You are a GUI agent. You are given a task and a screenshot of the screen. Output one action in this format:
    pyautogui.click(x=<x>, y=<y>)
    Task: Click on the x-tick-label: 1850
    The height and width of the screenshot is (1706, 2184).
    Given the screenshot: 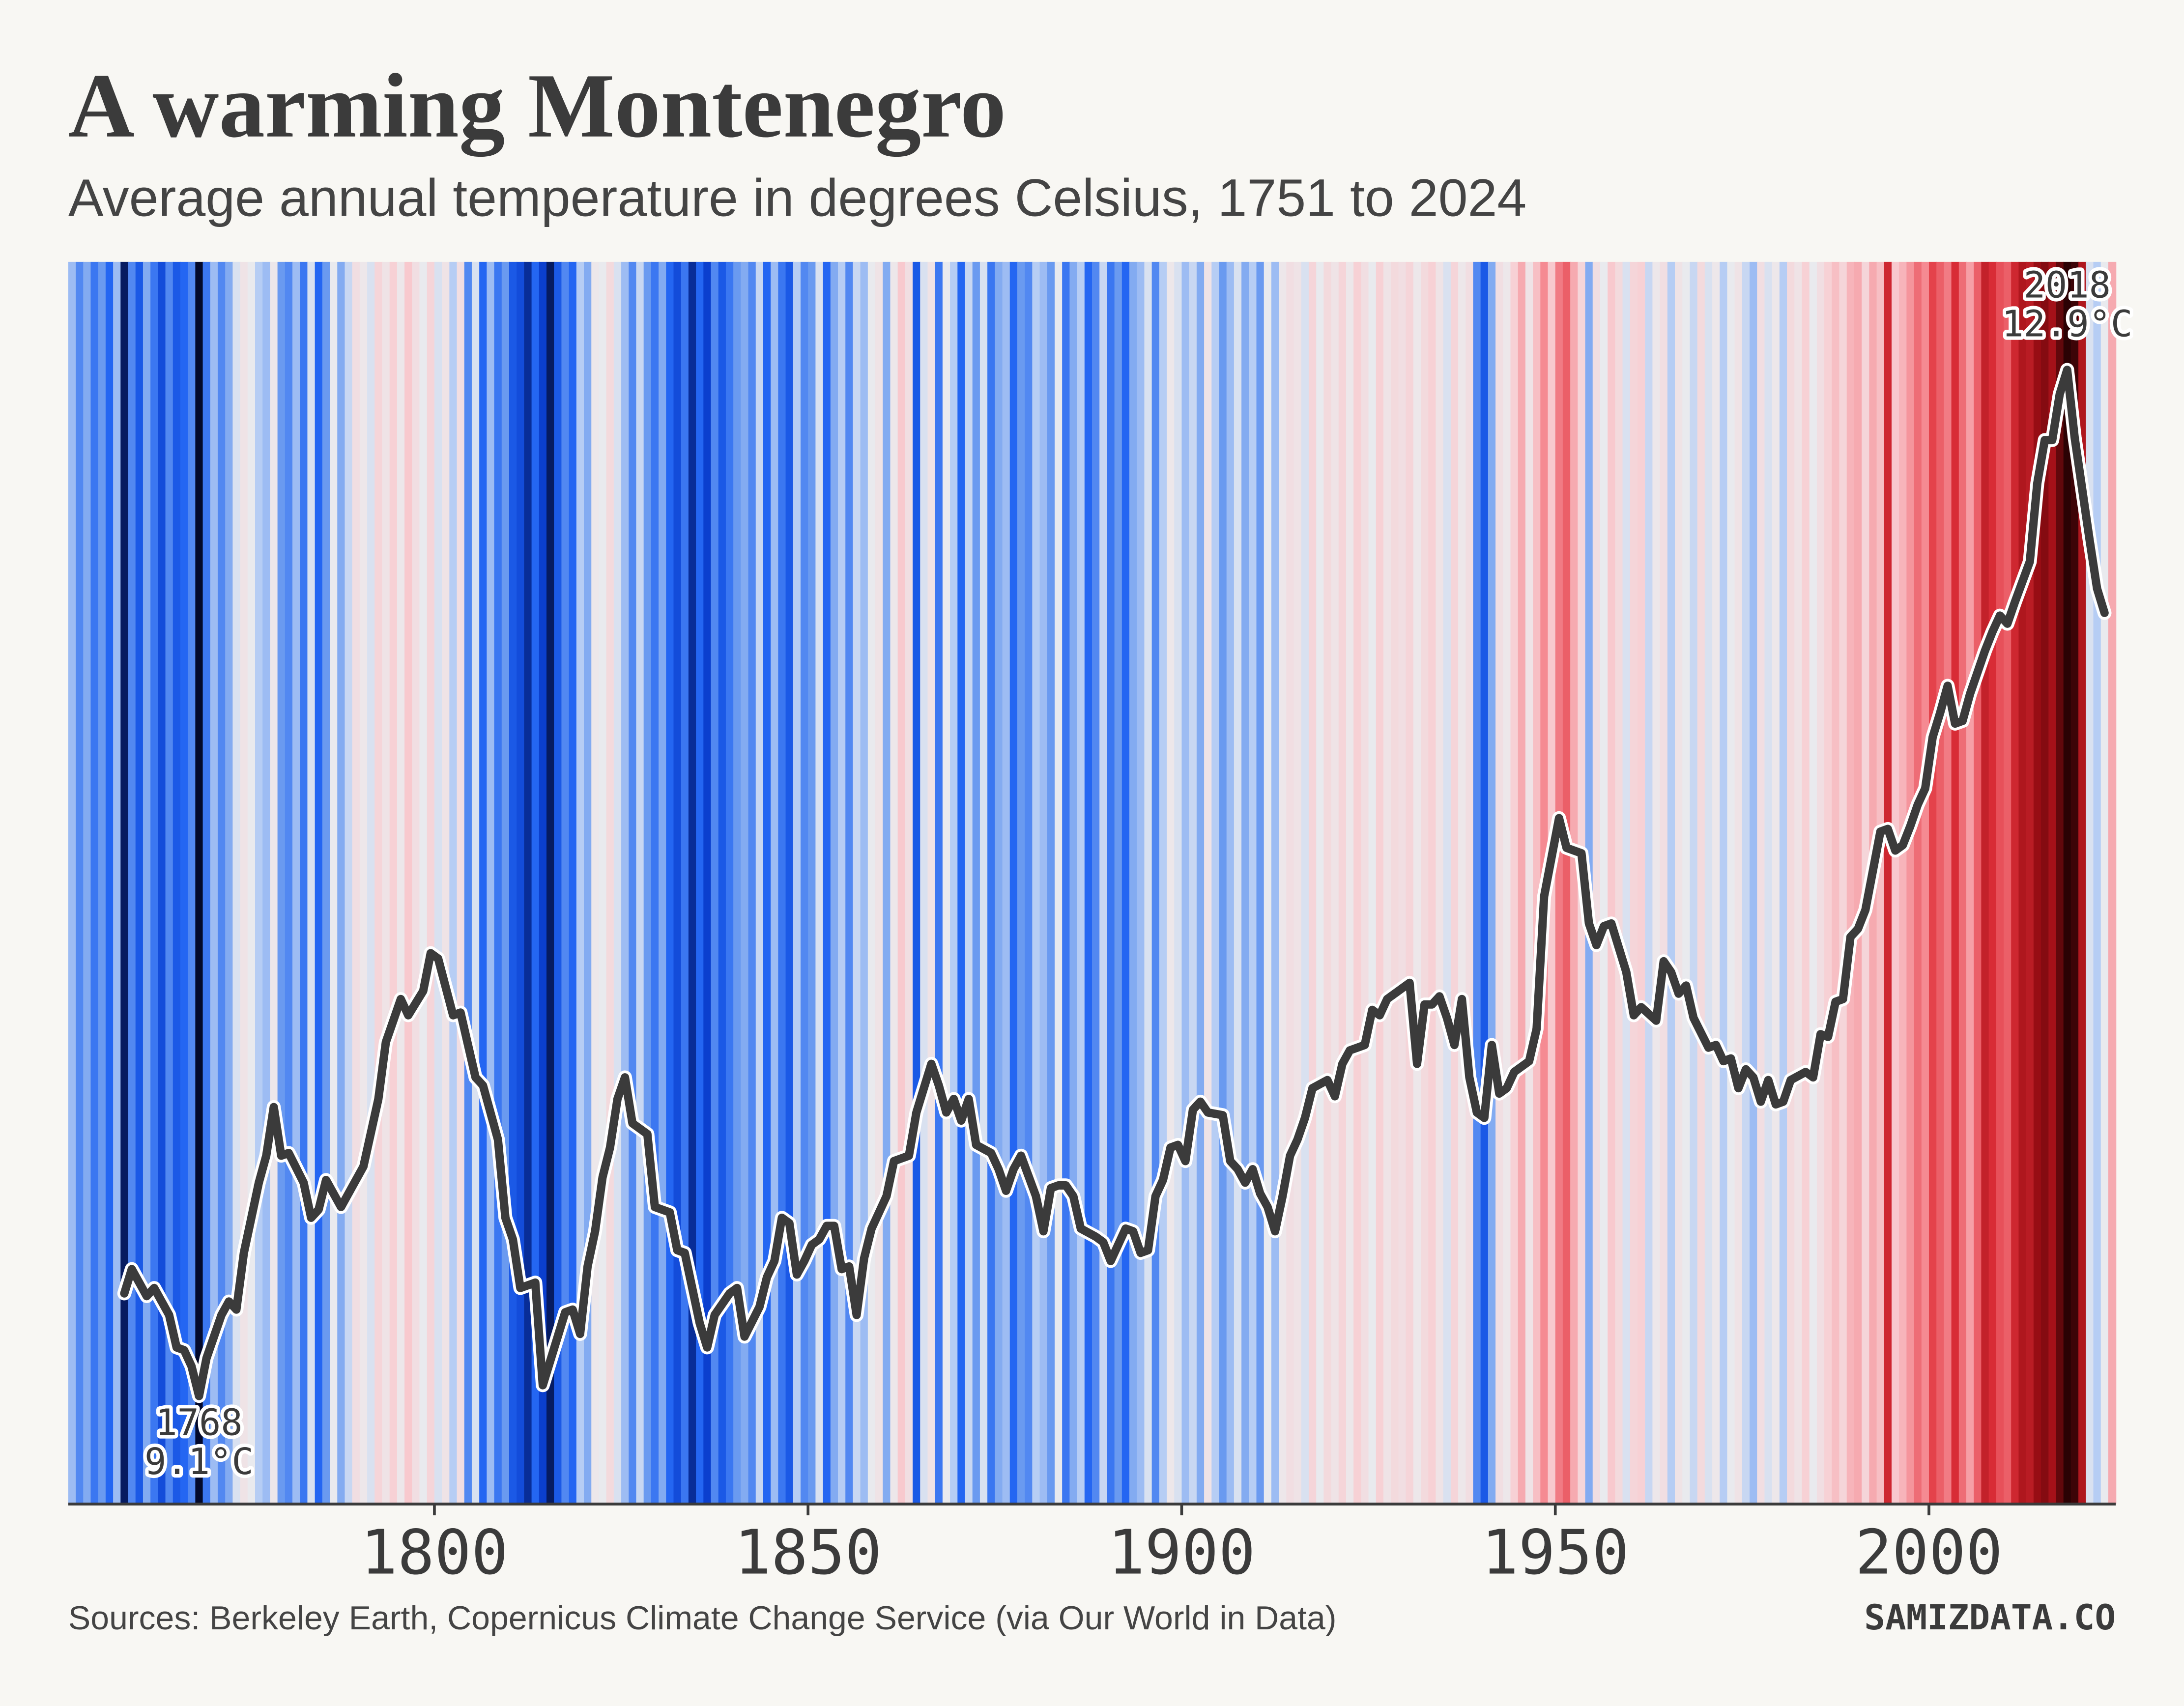 What is the action you would take?
    pyautogui.click(x=808, y=1553)
    